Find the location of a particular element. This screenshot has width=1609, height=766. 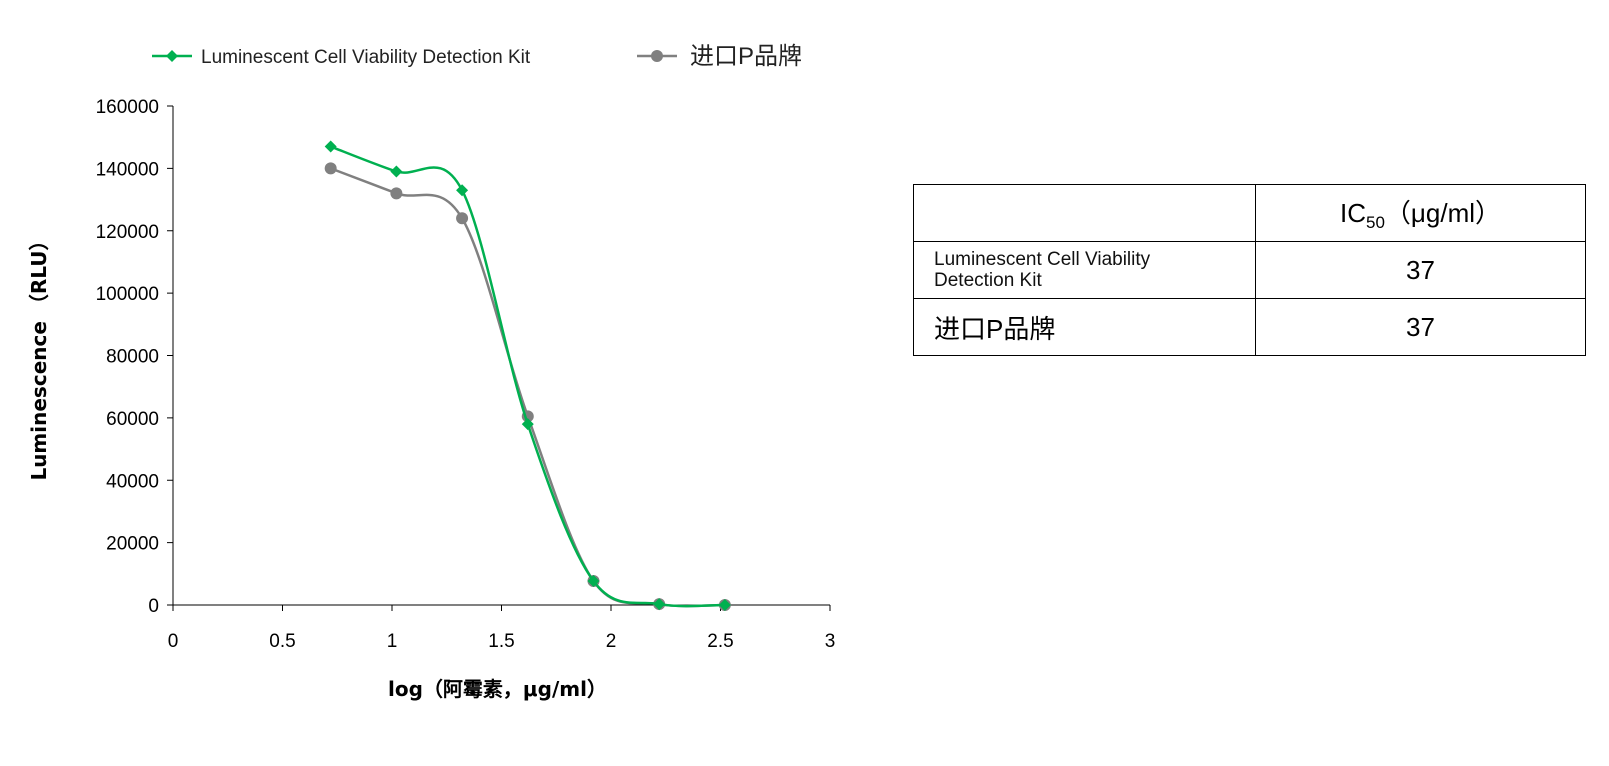

table-row-name: 进口P品牌 is located at coordinates (1084, 327).